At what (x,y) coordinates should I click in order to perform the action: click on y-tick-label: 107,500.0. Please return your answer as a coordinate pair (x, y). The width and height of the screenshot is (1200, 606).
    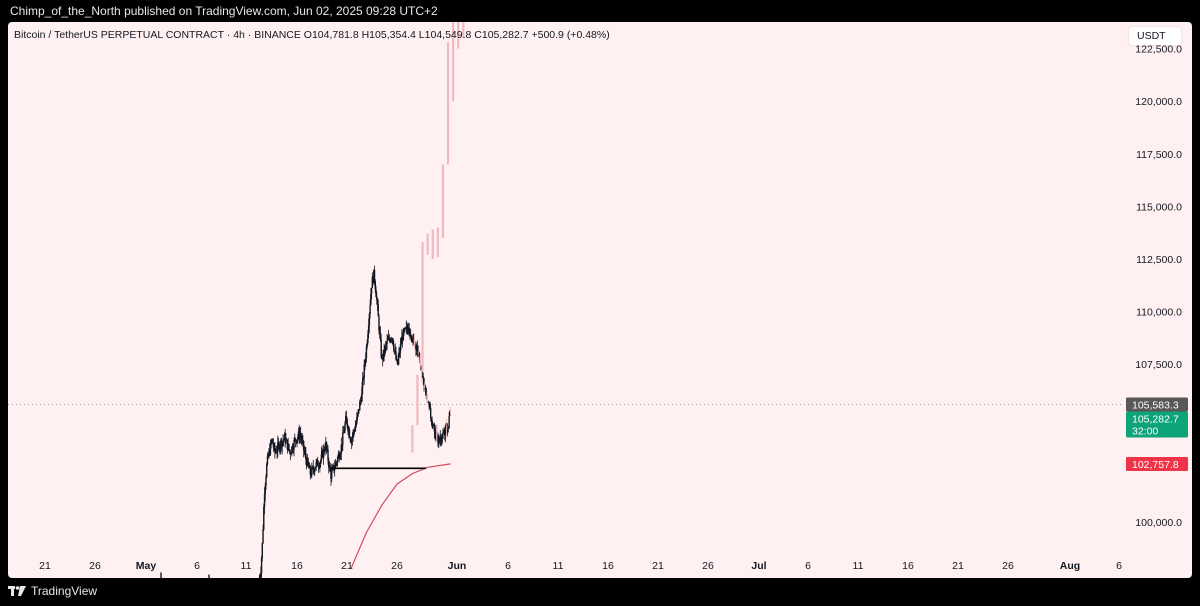
    Looking at the image, I should click on (1158, 365).